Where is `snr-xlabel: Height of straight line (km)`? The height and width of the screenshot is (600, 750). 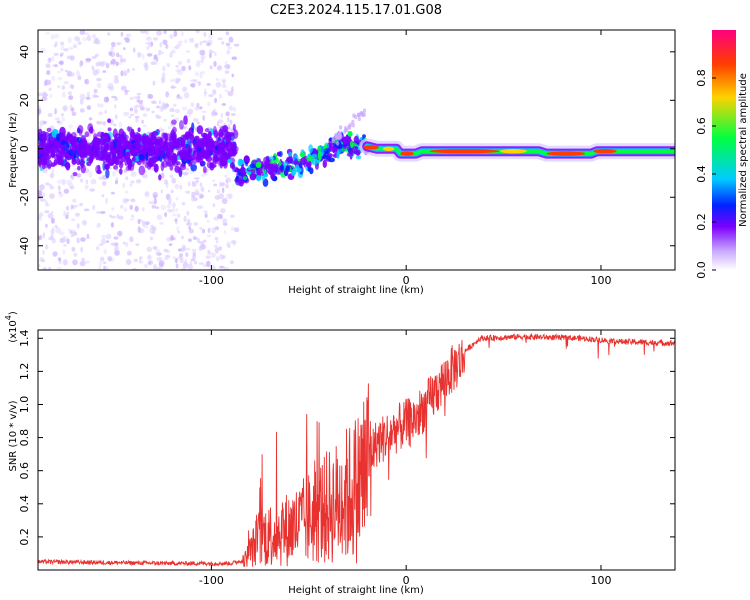 snr-xlabel: Height of straight line (km) is located at coordinates (356, 590).